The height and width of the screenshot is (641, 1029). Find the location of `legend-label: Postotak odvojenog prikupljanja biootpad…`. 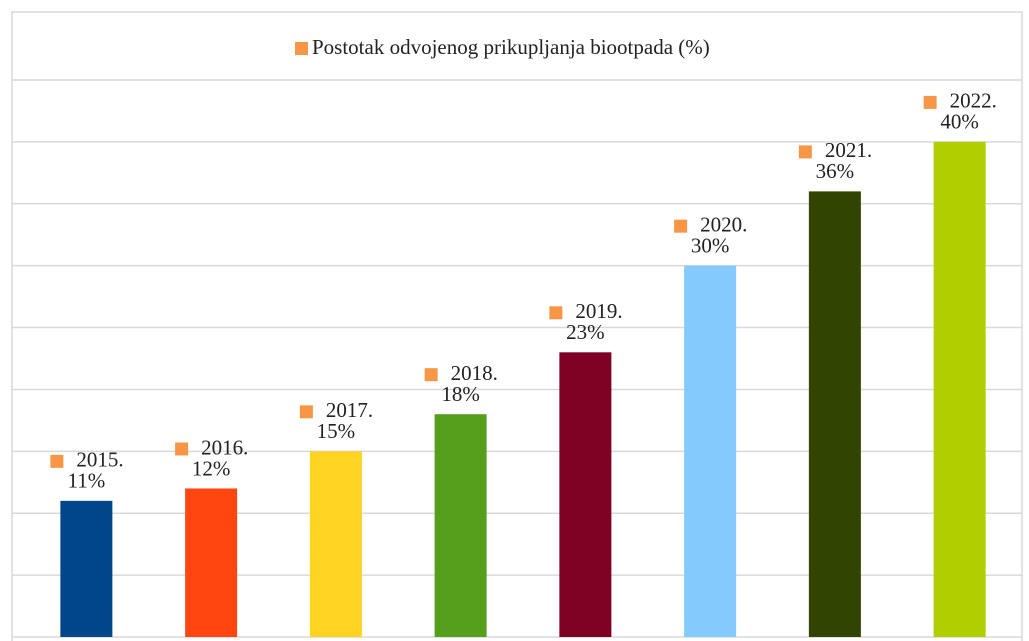

legend-label: Postotak odvojenog prikupljanja biootpad… is located at coordinates (511, 47).